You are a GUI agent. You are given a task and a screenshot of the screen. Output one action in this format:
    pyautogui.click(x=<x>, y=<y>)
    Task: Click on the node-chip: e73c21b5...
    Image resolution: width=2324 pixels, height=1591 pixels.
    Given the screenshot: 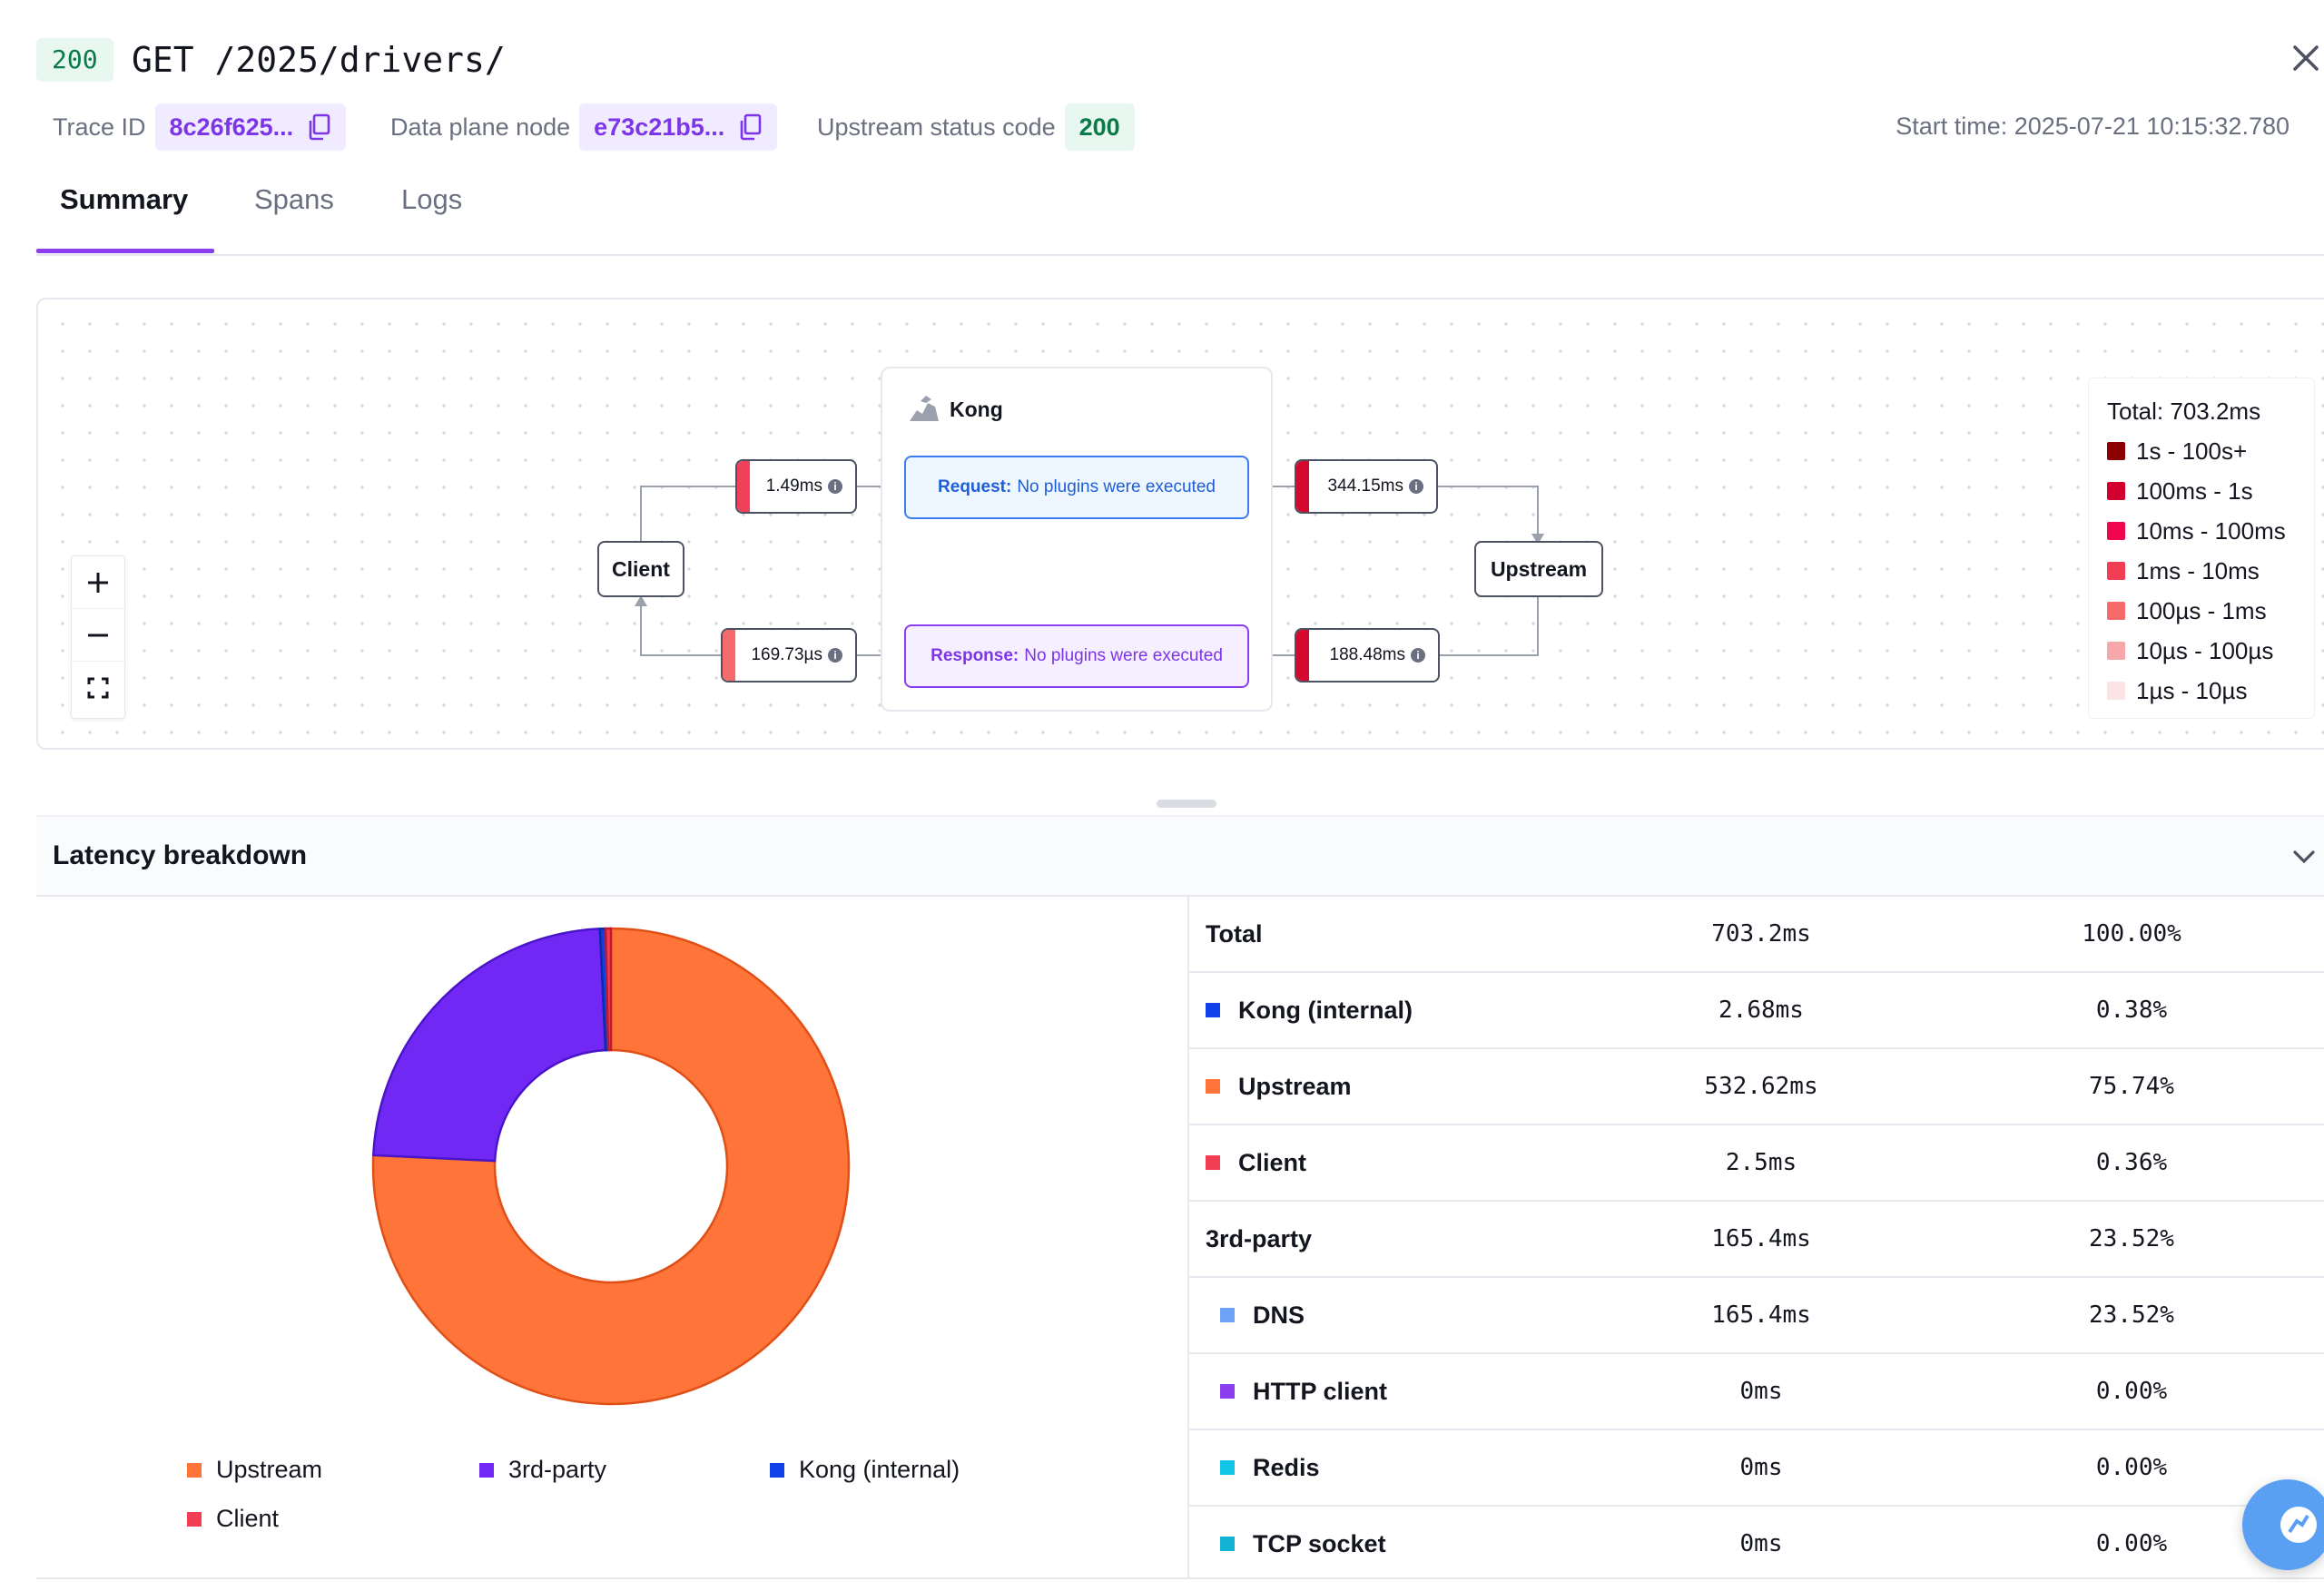 What is the action you would take?
    pyautogui.click(x=678, y=127)
    